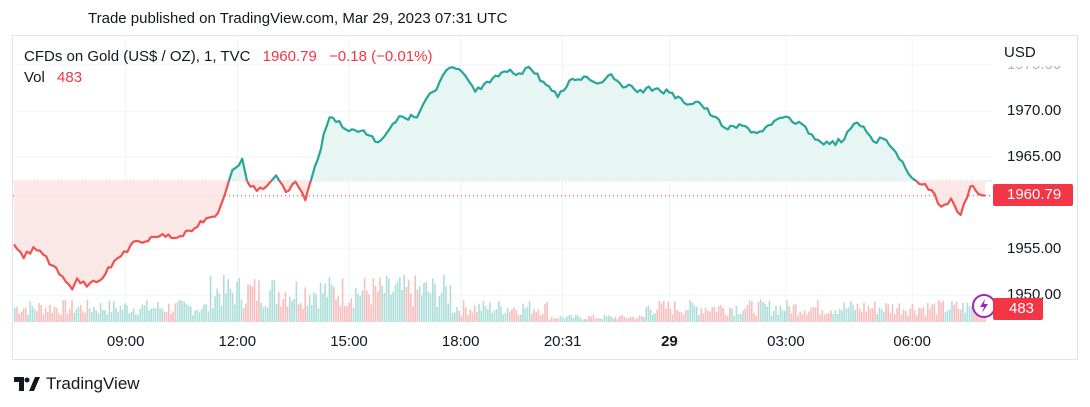 The image size is (1090, 407). I want to click on volume-bars, so click(500, 298).